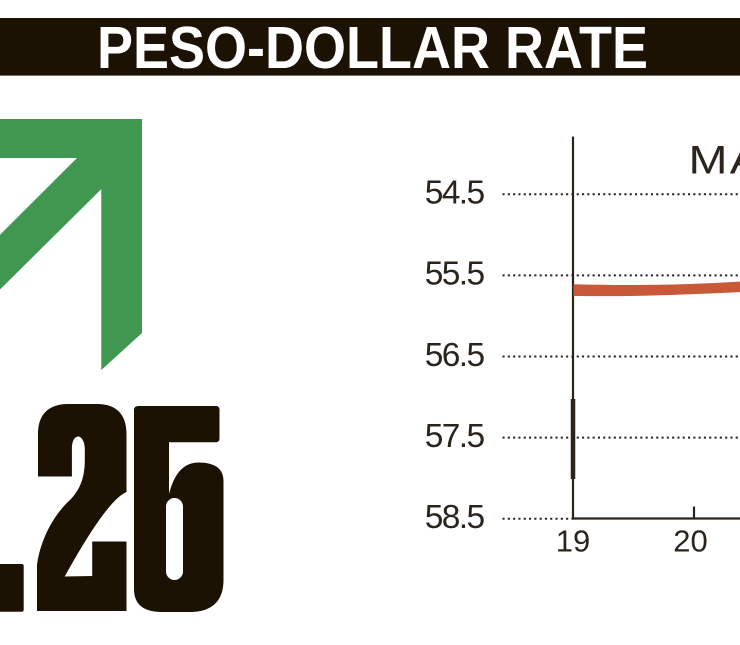  I want to click on svg-text: 20, so click(690, 540).